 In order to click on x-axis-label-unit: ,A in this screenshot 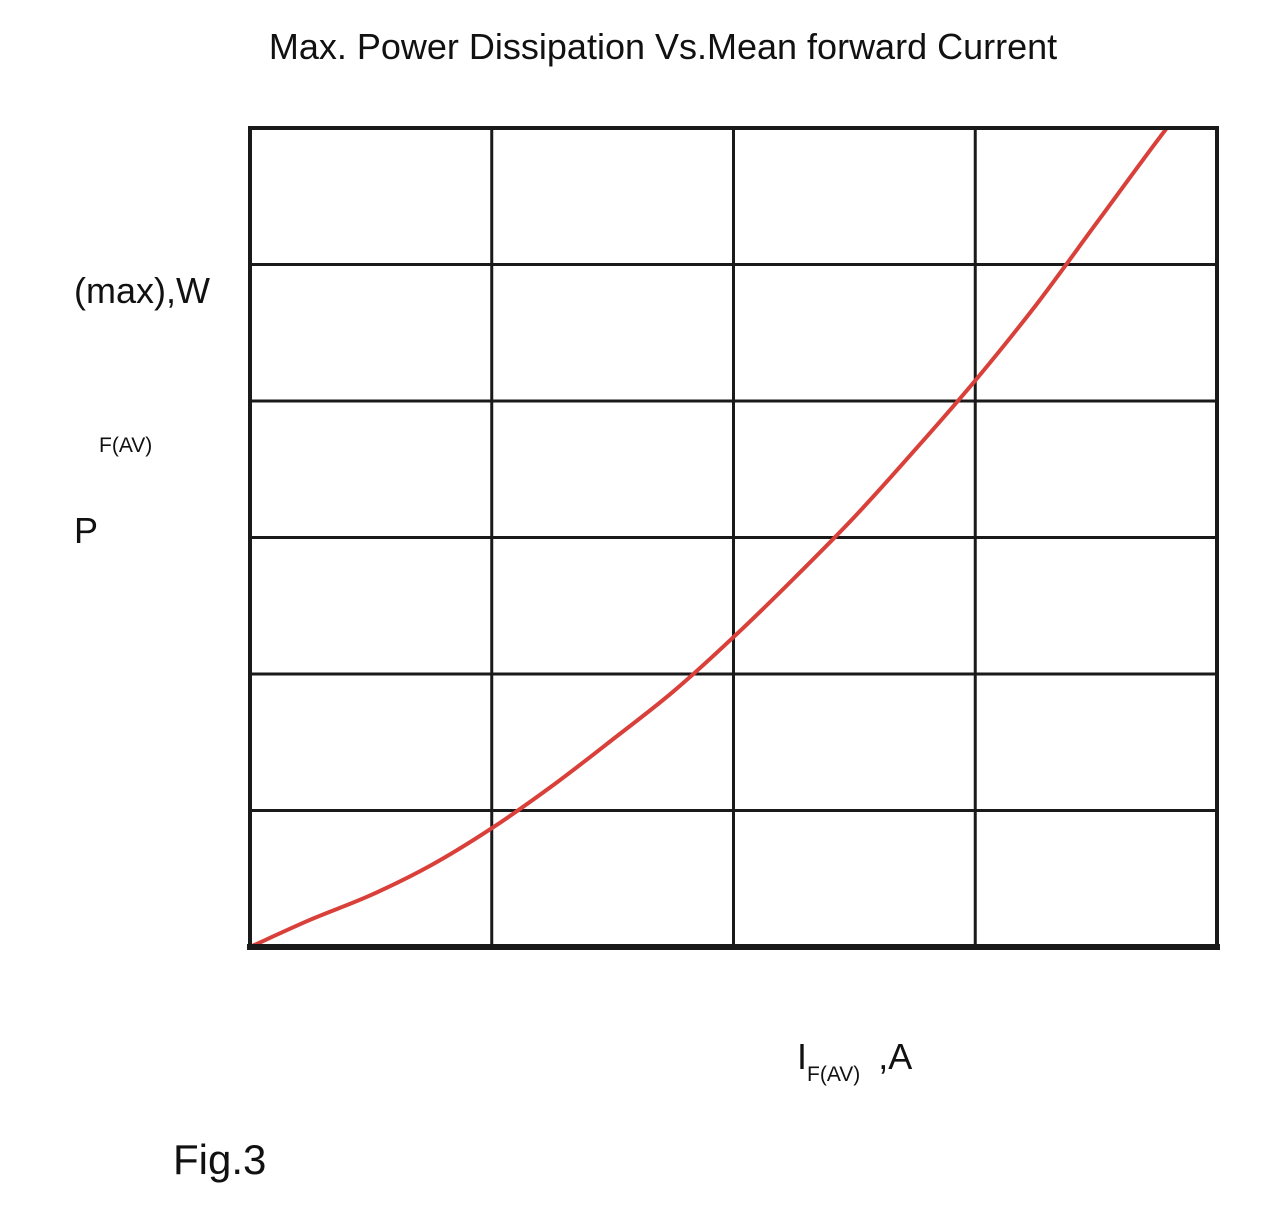, I will do `click(895, 1056)`.